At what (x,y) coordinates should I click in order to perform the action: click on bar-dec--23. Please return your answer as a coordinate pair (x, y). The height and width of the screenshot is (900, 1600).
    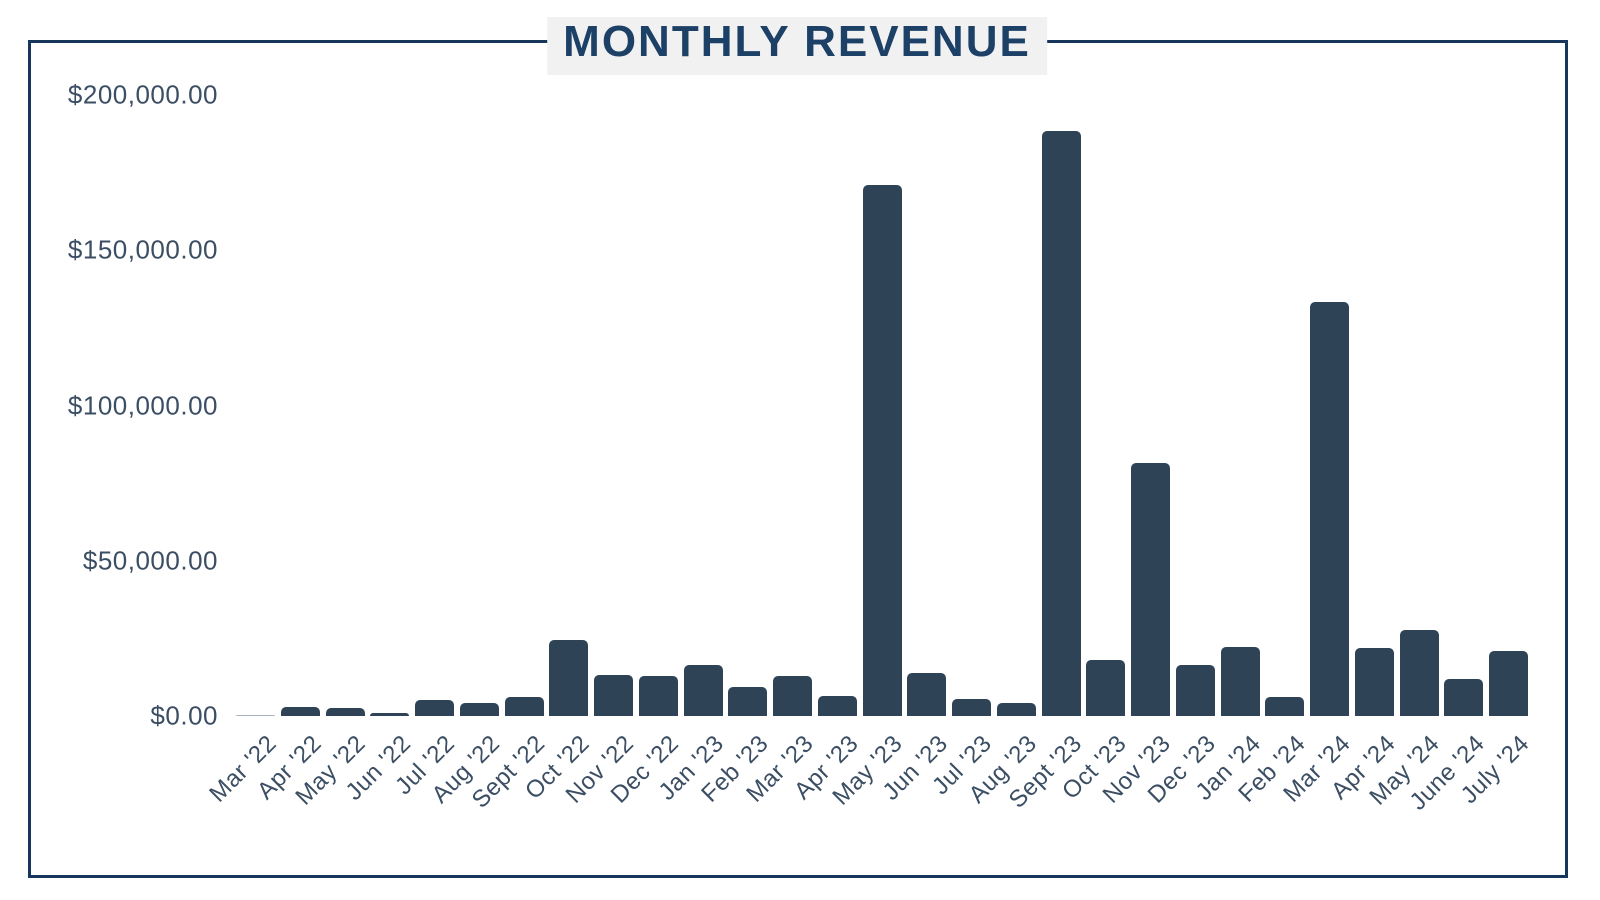
    Looking at the image, I should click on (1195, 690).